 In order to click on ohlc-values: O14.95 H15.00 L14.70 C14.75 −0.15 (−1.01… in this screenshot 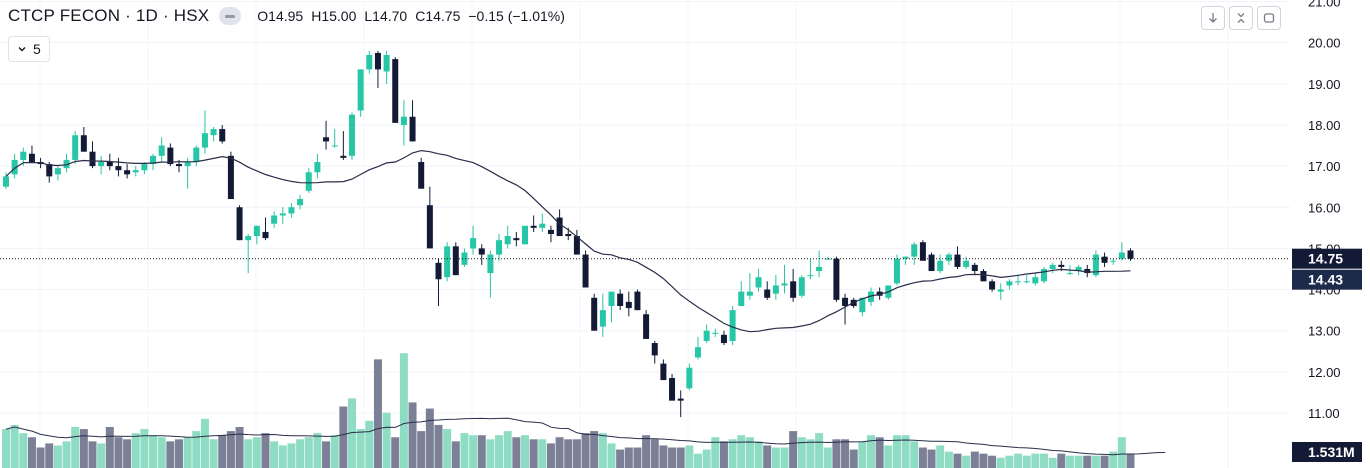, I will do `click(411, 16)`.